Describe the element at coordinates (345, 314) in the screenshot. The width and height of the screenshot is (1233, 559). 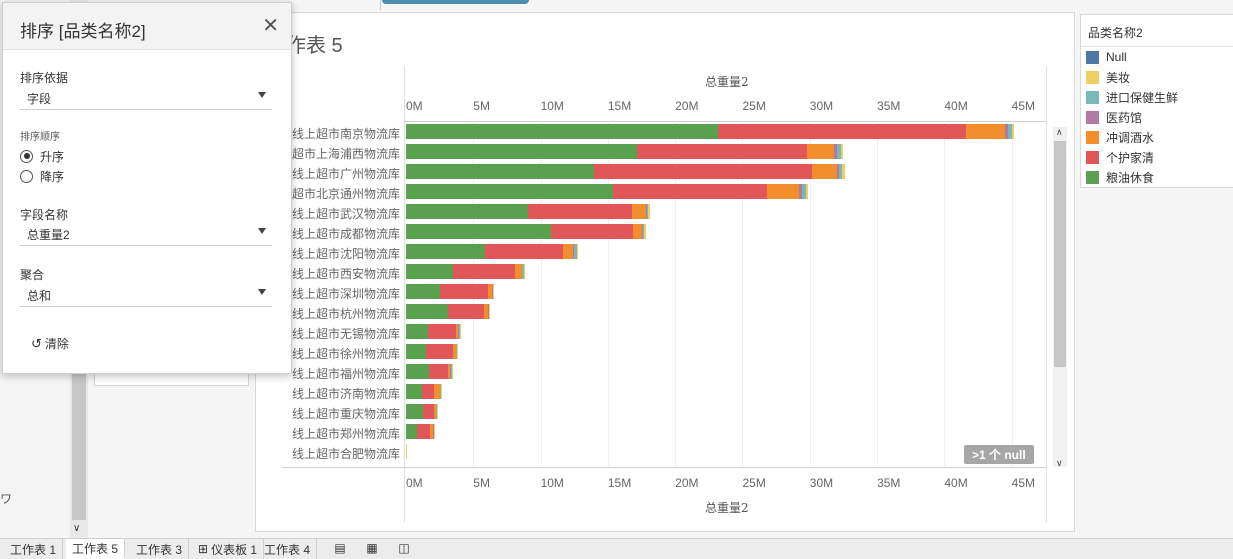
I see `category-label: 线上超市杭州物流库` at that location.